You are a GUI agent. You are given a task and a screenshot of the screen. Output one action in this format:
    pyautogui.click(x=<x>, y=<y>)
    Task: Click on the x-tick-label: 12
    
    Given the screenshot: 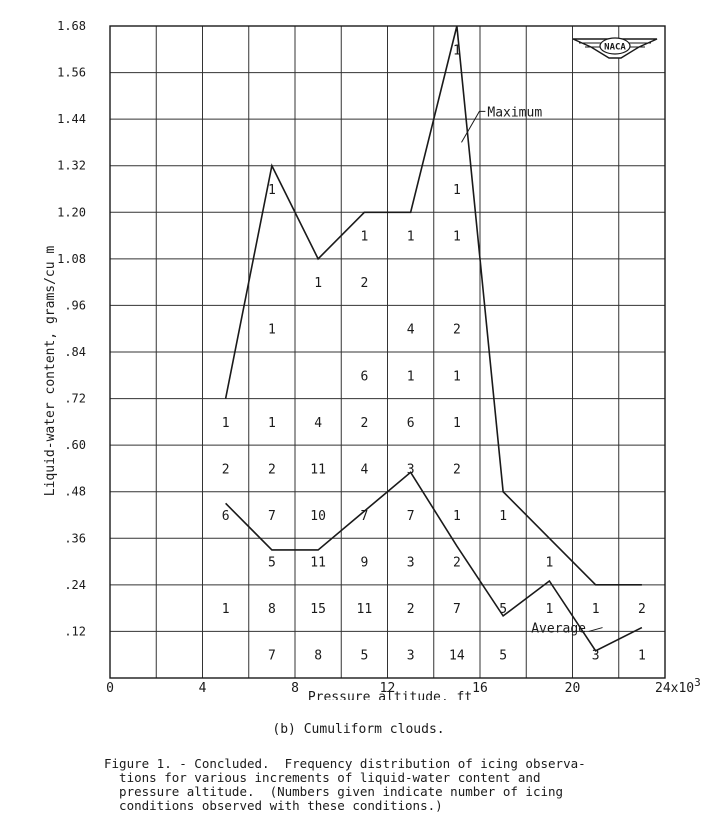 What is the action you would take?
    pyautogui.click(x=388, y=688)
    